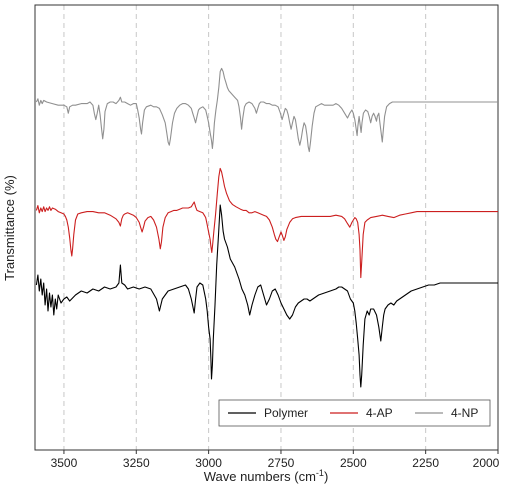 The height and width of the screenshot is (491, 513). I want to click on x-tick-label-2750: 2750, so click(281, 463).